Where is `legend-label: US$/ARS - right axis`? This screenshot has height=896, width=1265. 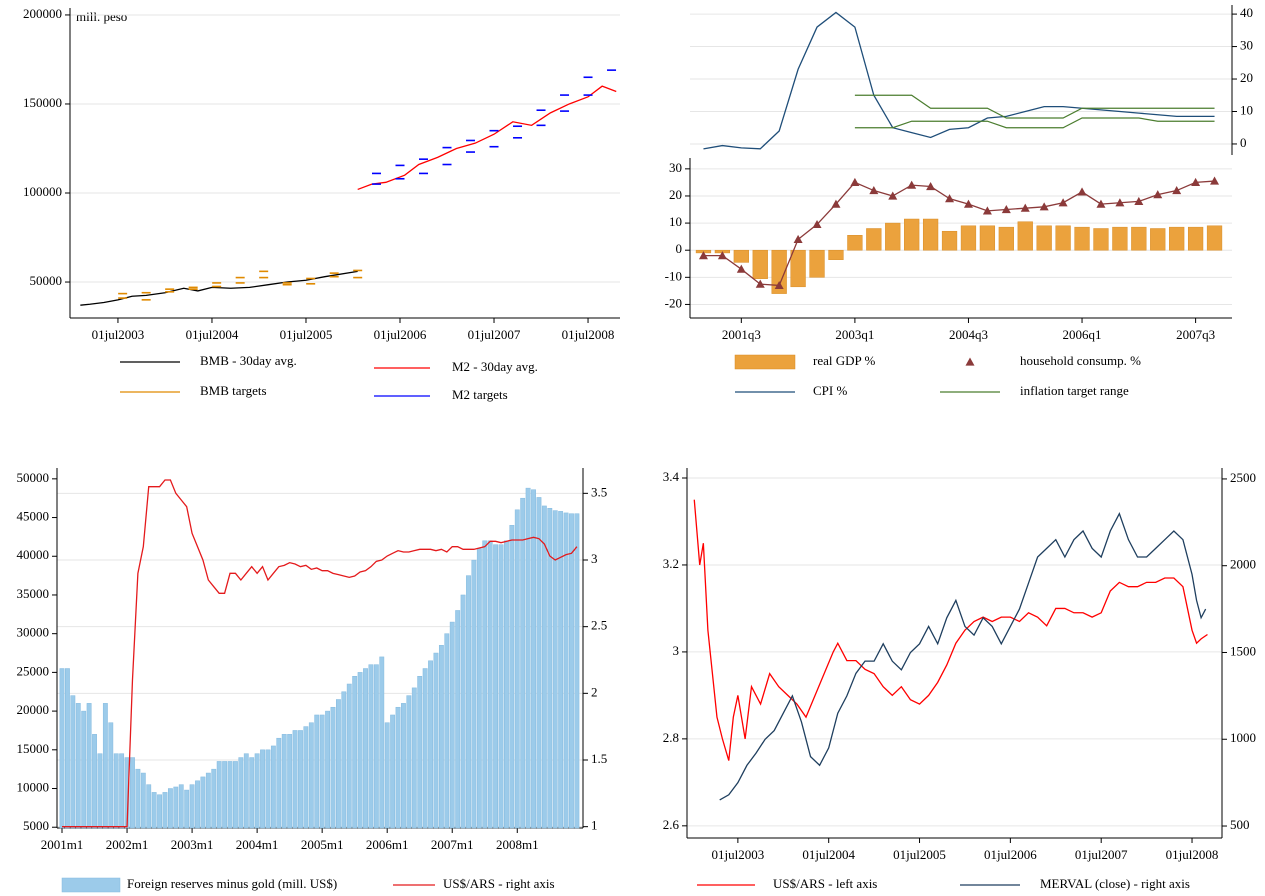
legend-label: US$/ARS - right axis is located at coordinates (499, 883).